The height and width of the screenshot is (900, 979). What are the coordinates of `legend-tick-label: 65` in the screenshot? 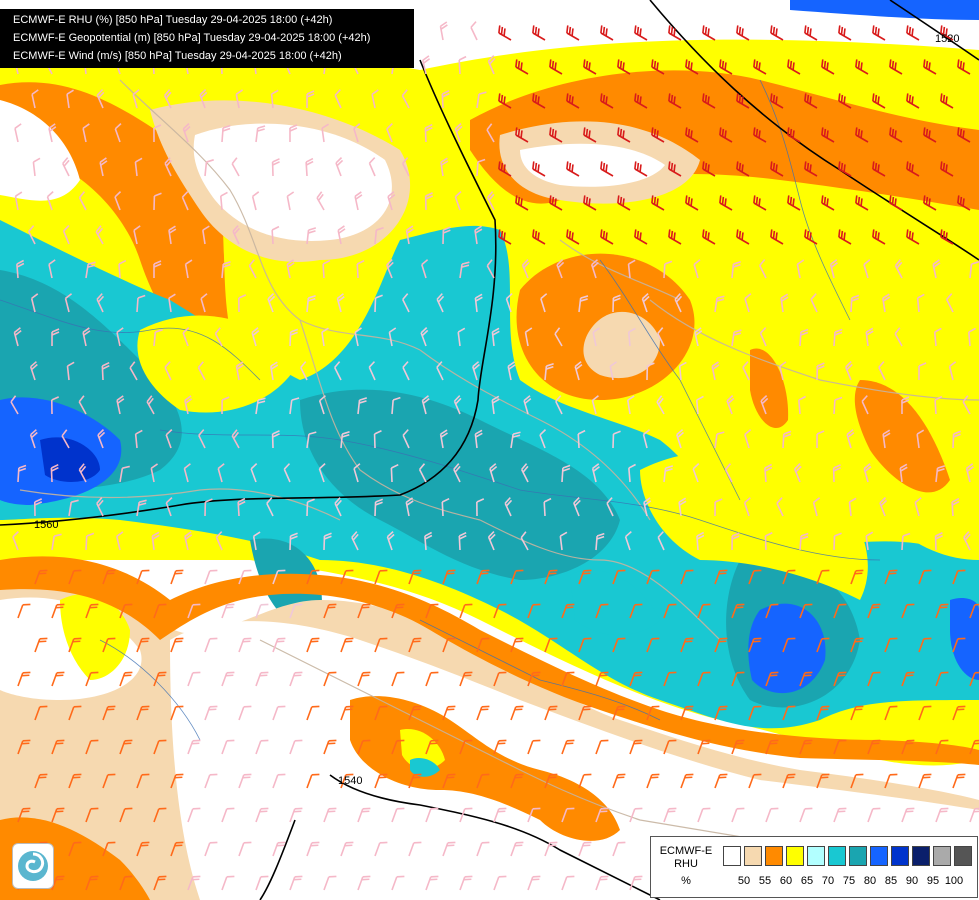 It's located at (807, 881).